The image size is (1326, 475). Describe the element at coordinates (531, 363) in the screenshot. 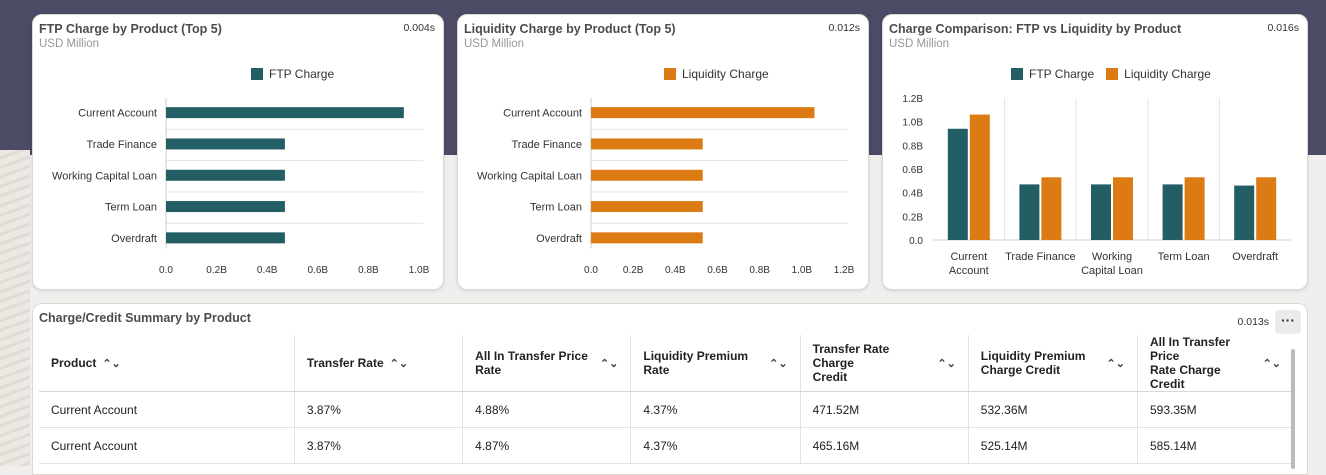

I see `column-header-label: All In Transfer Price Rate` at that location.